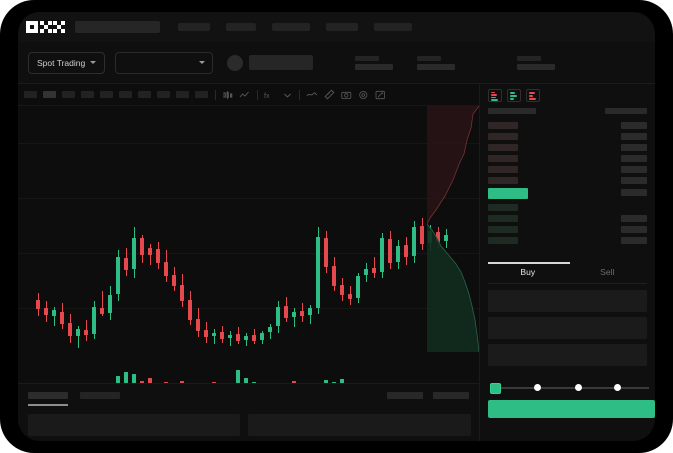  What do you see at coordinates (495, 95) in the screenshot?
I see `orderbook-both-icon` at bounding box center [495, 95].